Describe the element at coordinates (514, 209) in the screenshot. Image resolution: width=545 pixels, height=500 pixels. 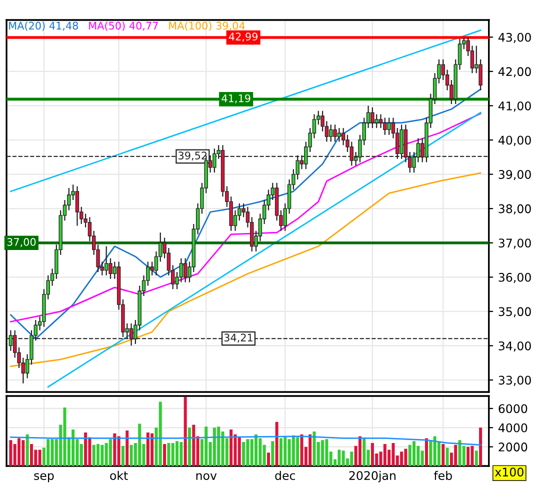
I see `y-tick-label: 38,00` at that location.